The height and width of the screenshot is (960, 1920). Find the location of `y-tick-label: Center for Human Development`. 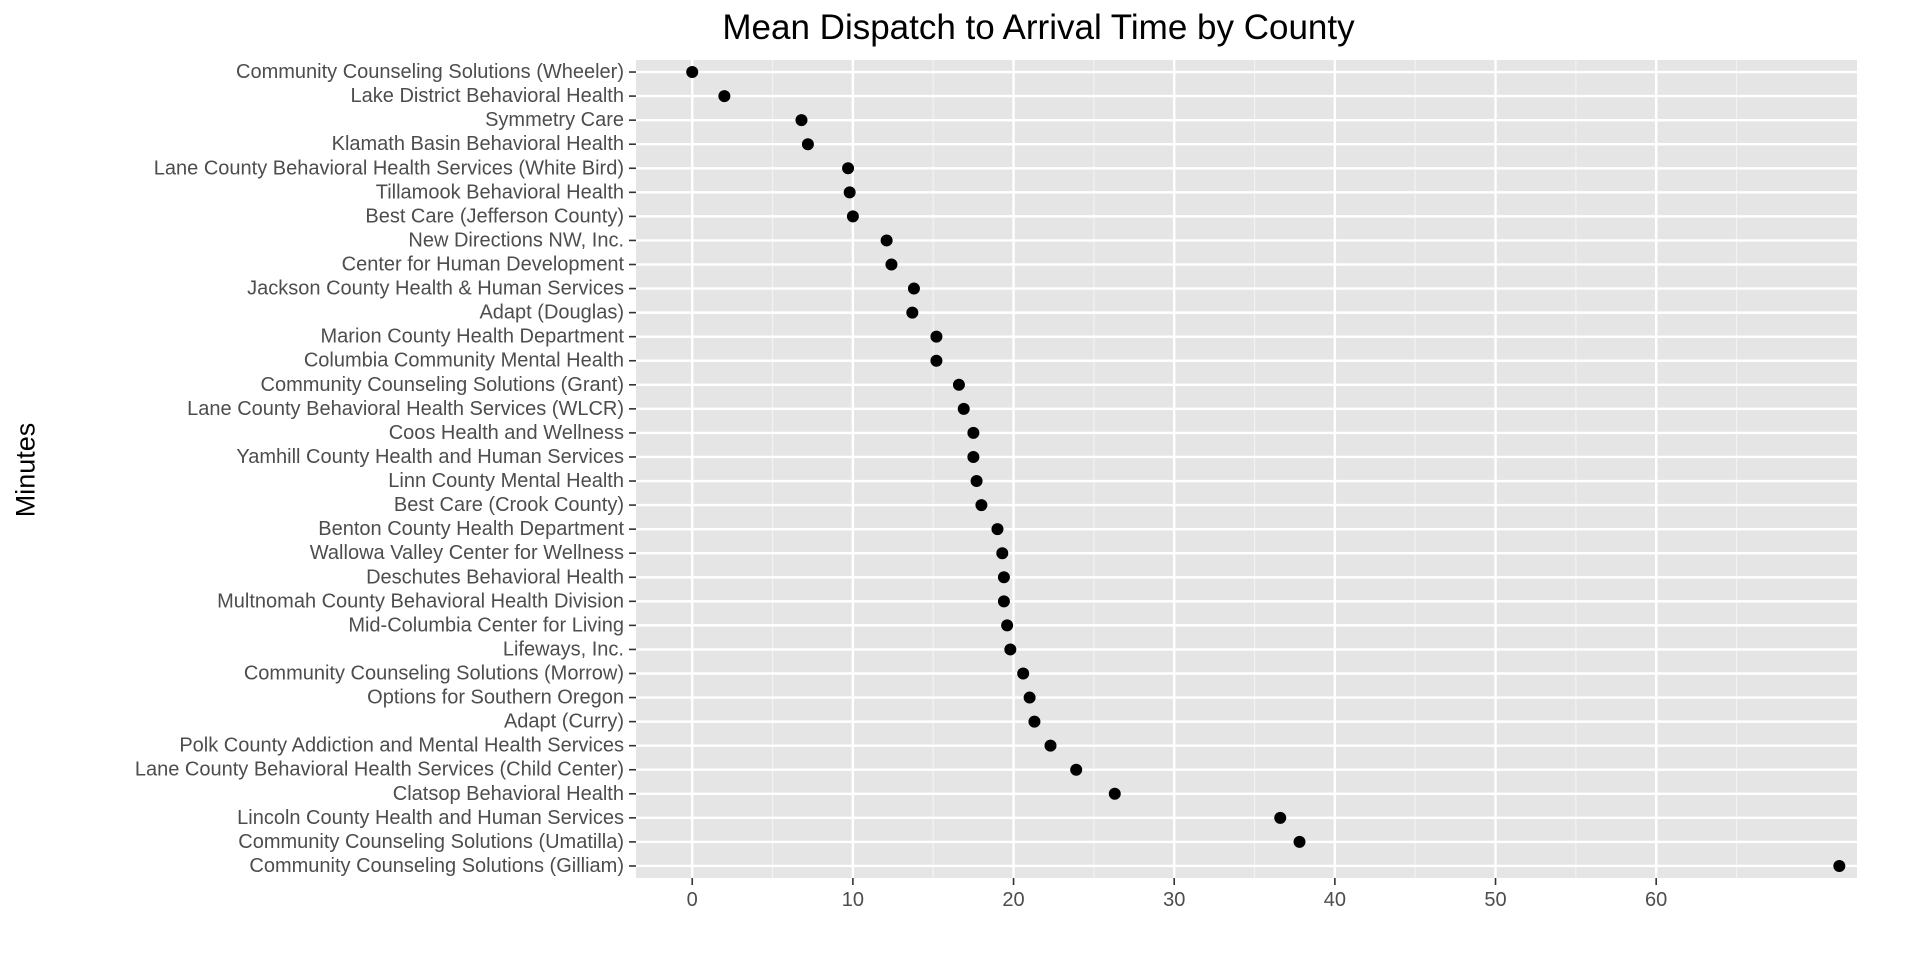

y-tick-label: Center for Human Development is located at coordinates (483, 265).